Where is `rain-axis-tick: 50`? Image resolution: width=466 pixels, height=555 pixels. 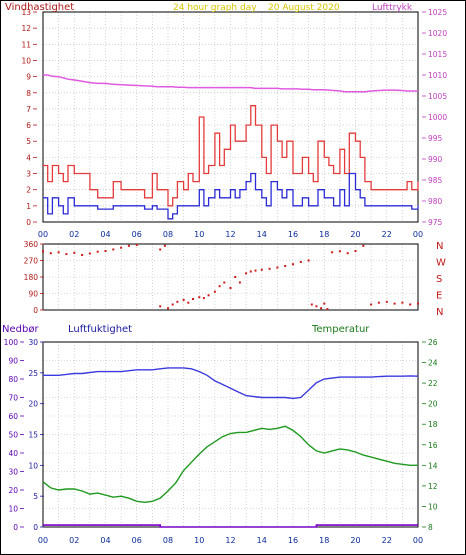 rain-axis-tick: 50 is located at coordinates (13, 435).